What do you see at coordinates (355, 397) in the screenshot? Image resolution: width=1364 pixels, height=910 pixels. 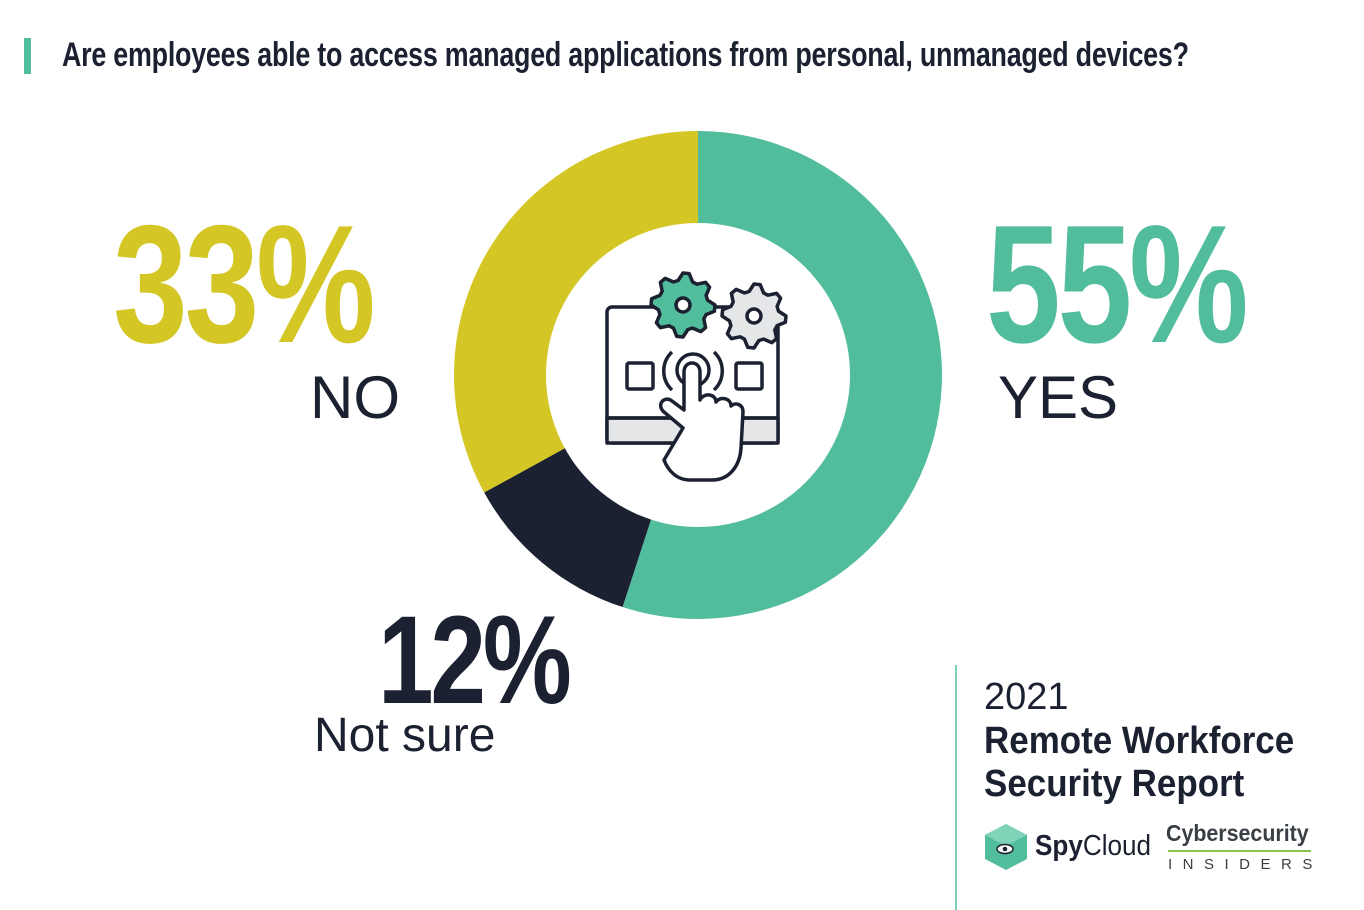 I see `no-category-label: NO` at bounding box center [355, 397].